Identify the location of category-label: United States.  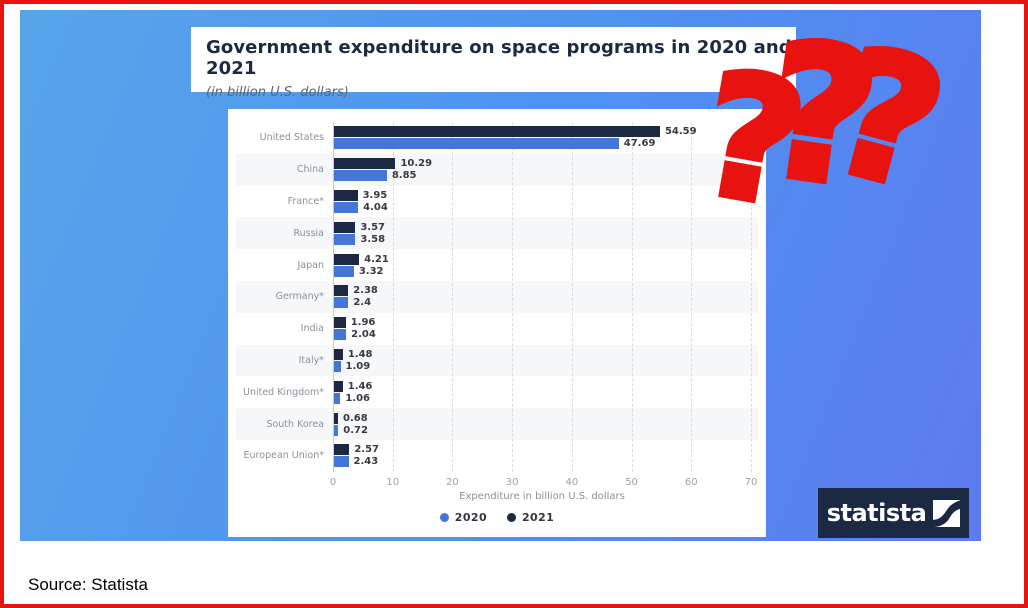
(291, 138).